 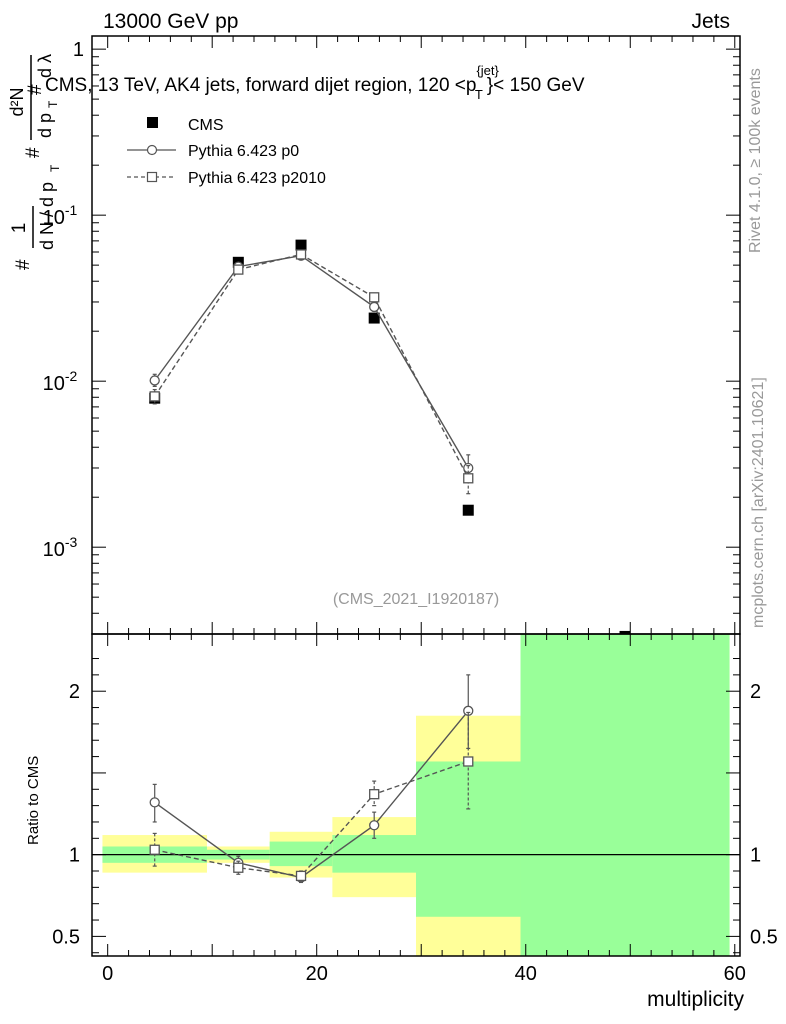 What do you see at coordinates (755, 160) in the screenshot?
I see `rivet-version-label: Rivet 4.1.0, ≥ 100k events` at bounding box center [755, 160].